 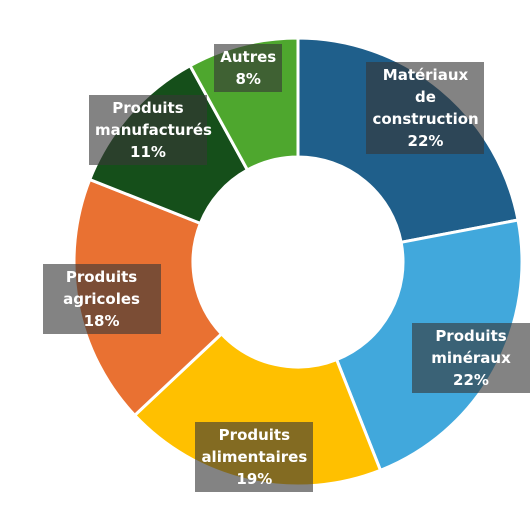 I want to click on data-label: Matériaux de construction 22%, so click(x=425, y=107).